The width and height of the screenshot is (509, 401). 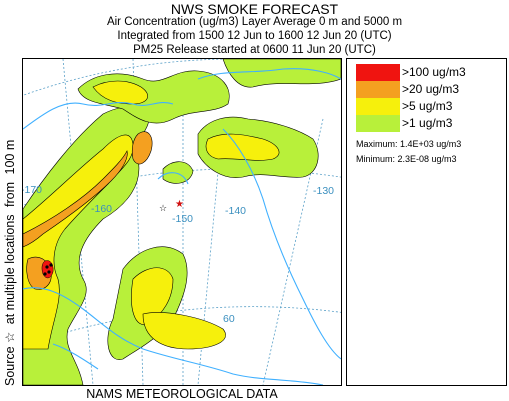 I want to click on source-star-2: ★, so click(x=179, y=204).